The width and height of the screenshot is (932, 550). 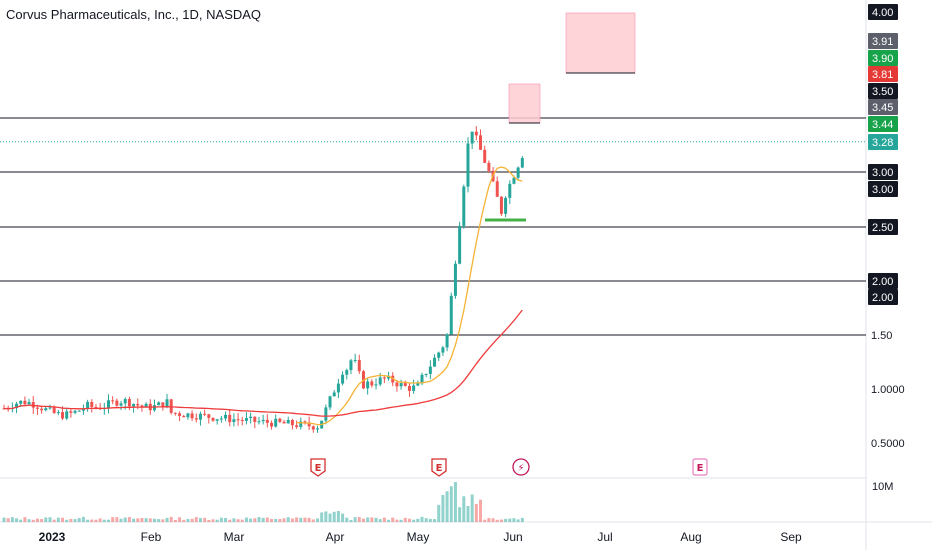 What do you see at coordinates (263, 502) in the screenshot?
I see `volume-group` at bounding box center [263, 502].